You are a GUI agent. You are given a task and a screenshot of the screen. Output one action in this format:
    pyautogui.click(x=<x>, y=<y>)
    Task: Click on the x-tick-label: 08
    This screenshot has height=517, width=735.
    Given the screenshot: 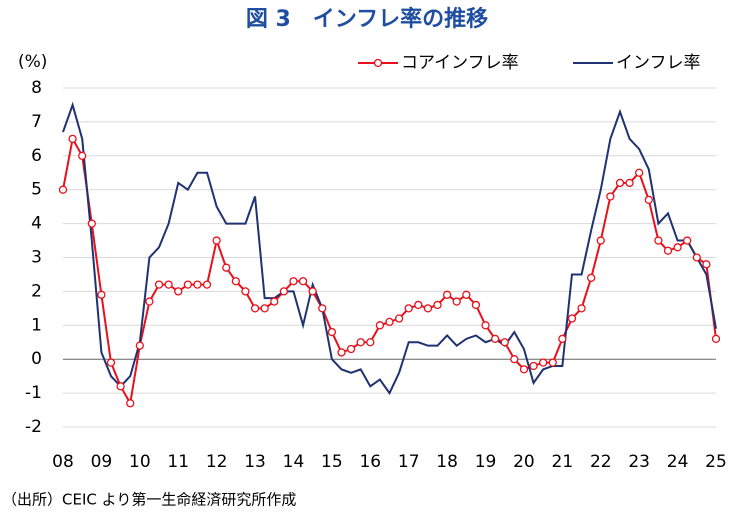 What is the action you would take?
    pyautogui.click(x=63, y=462)
    